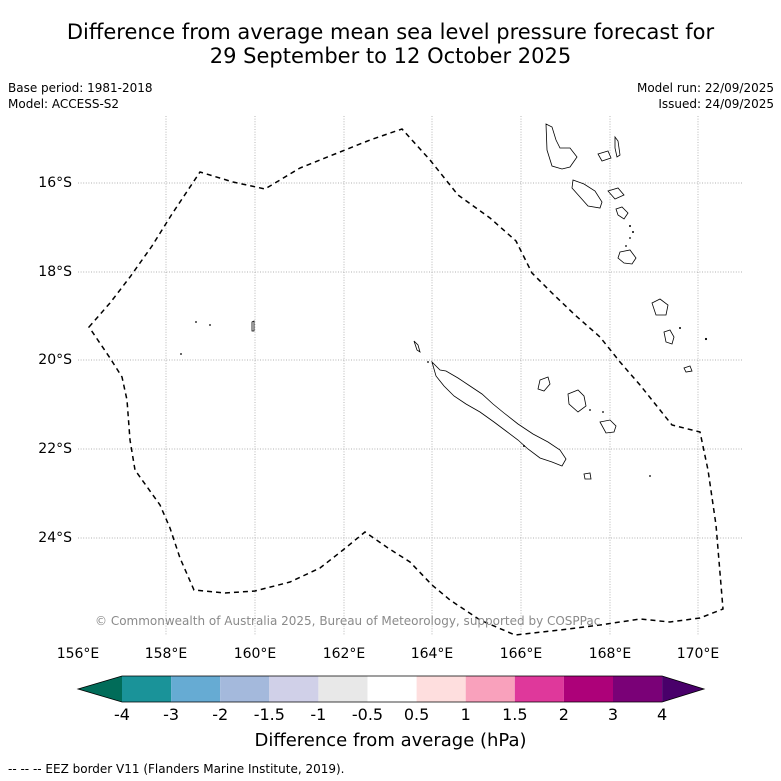 Image resolution: width=781 pixels, height=781 pixels. What do you see at coordinates (613, 714) in the screenshot?
I see `colorbar-tick-label: 3` at bounding box center [613, 714].